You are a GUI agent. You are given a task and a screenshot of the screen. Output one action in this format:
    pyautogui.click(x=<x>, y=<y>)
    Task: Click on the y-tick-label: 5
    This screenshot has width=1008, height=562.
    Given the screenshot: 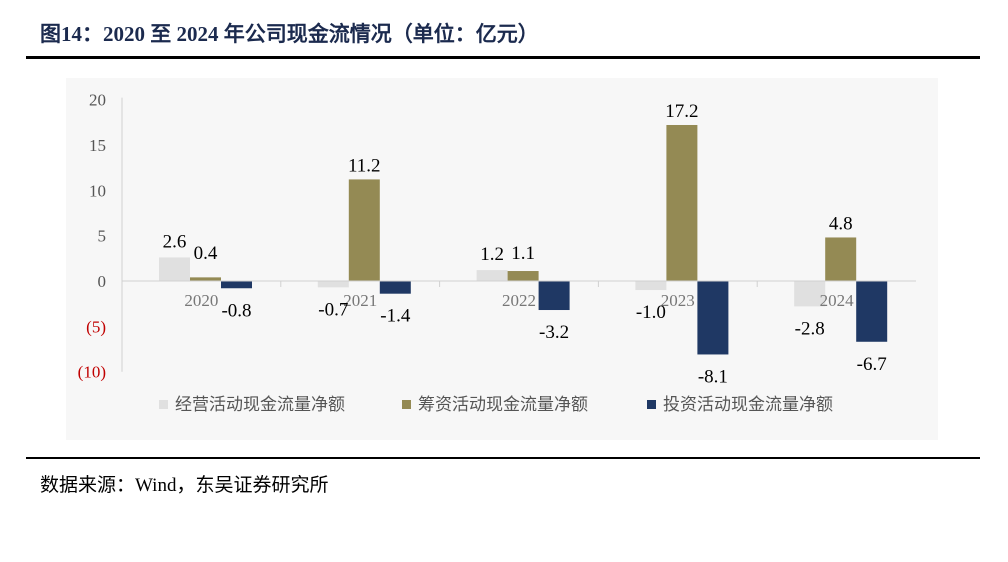 What is the action you would take?
    pyautogui.click(x=102, y=236)
    